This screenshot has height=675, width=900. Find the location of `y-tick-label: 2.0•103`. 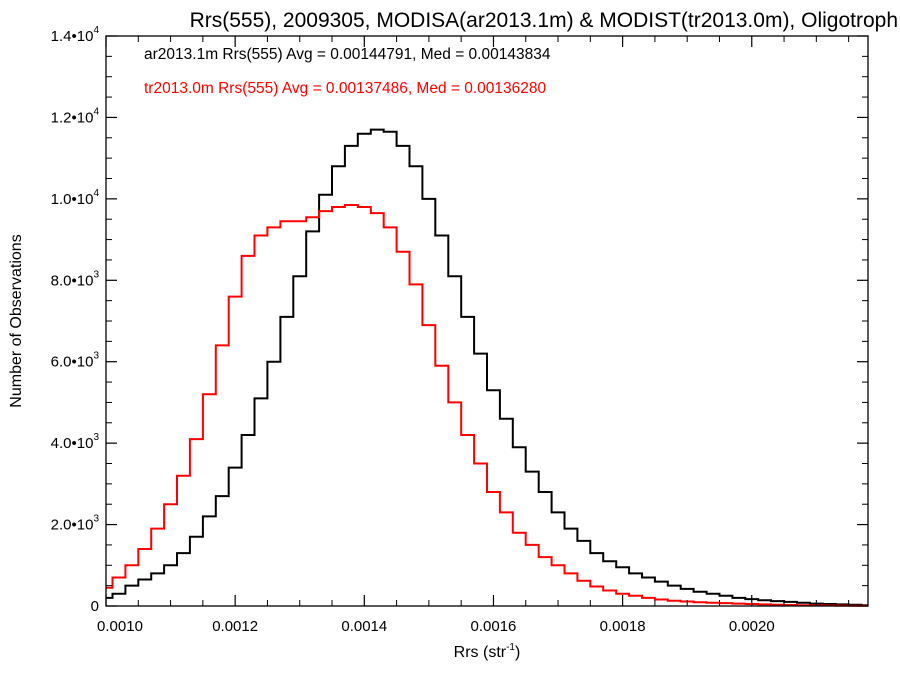

y-tick-label: 2.0•103 is located at coordinates (75, 524).